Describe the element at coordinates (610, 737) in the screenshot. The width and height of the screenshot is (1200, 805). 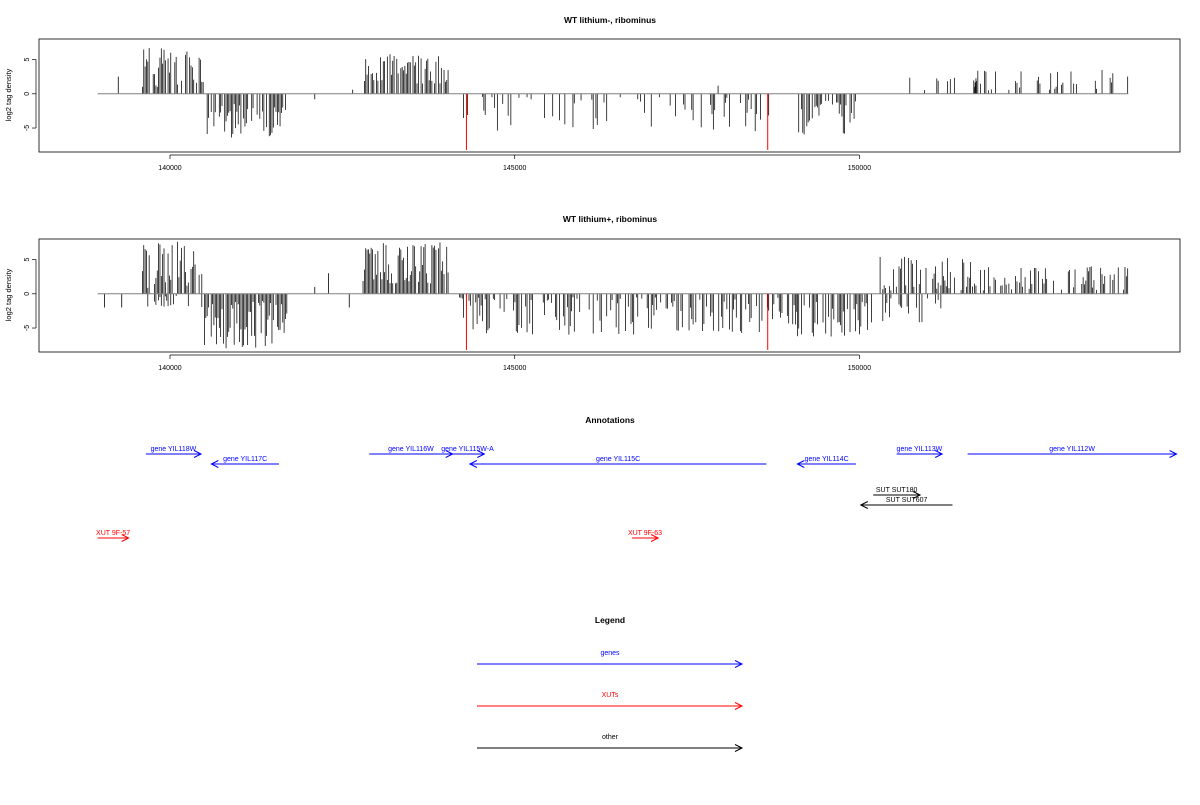
I see `legend-label: other` at that location.